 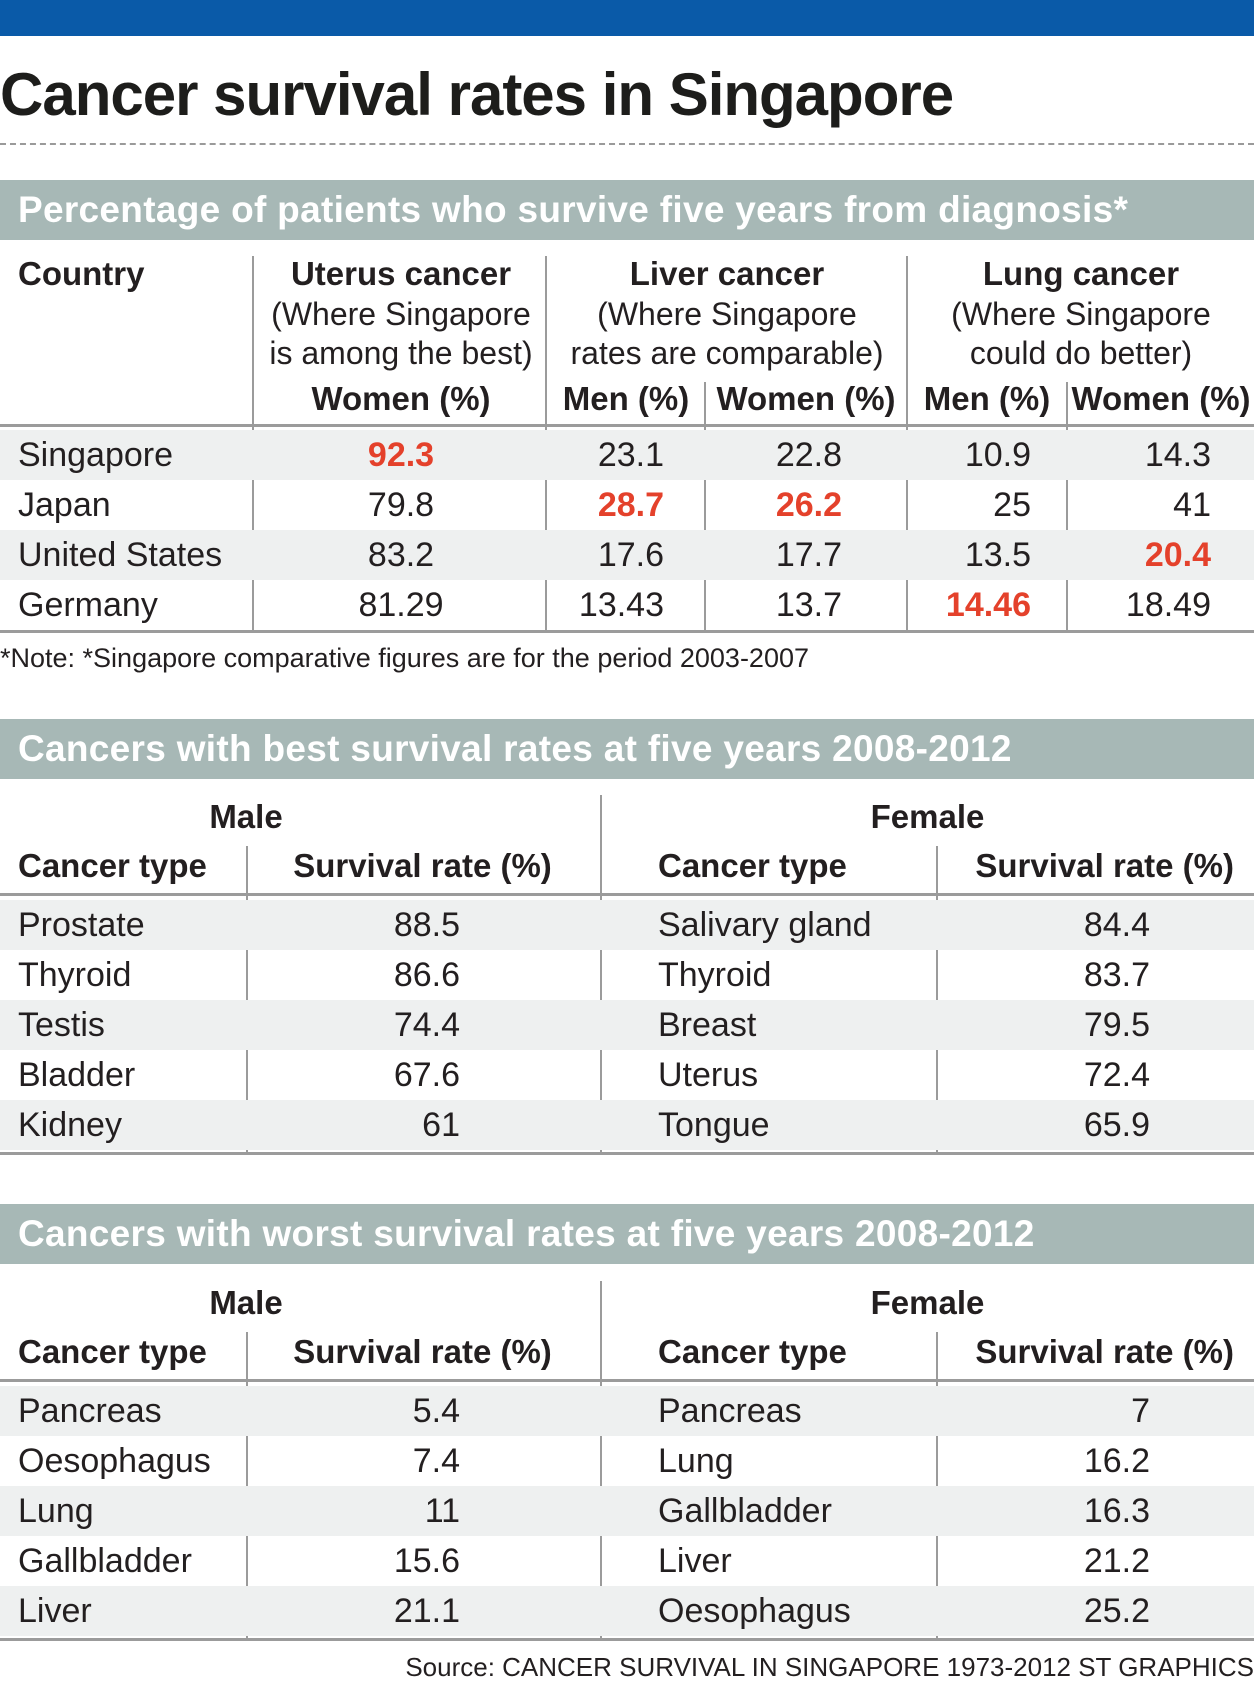 I want to click on liver-women-header: Women (%), so click(x=806, y=398).